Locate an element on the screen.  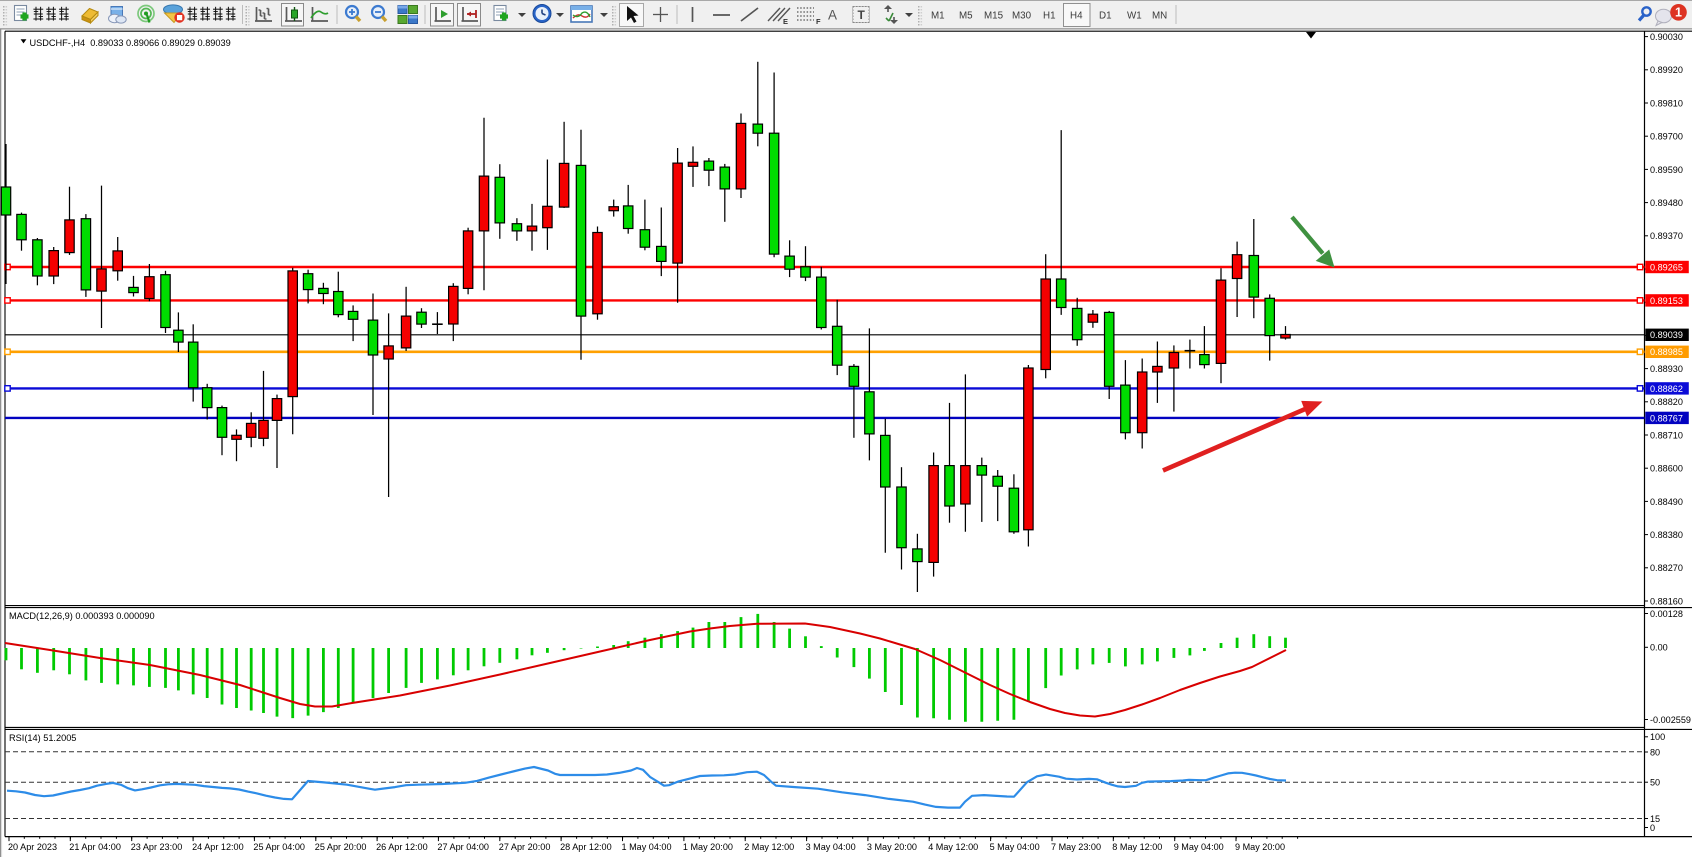
svg-text: W1 is located at coordinates (1134, 16).